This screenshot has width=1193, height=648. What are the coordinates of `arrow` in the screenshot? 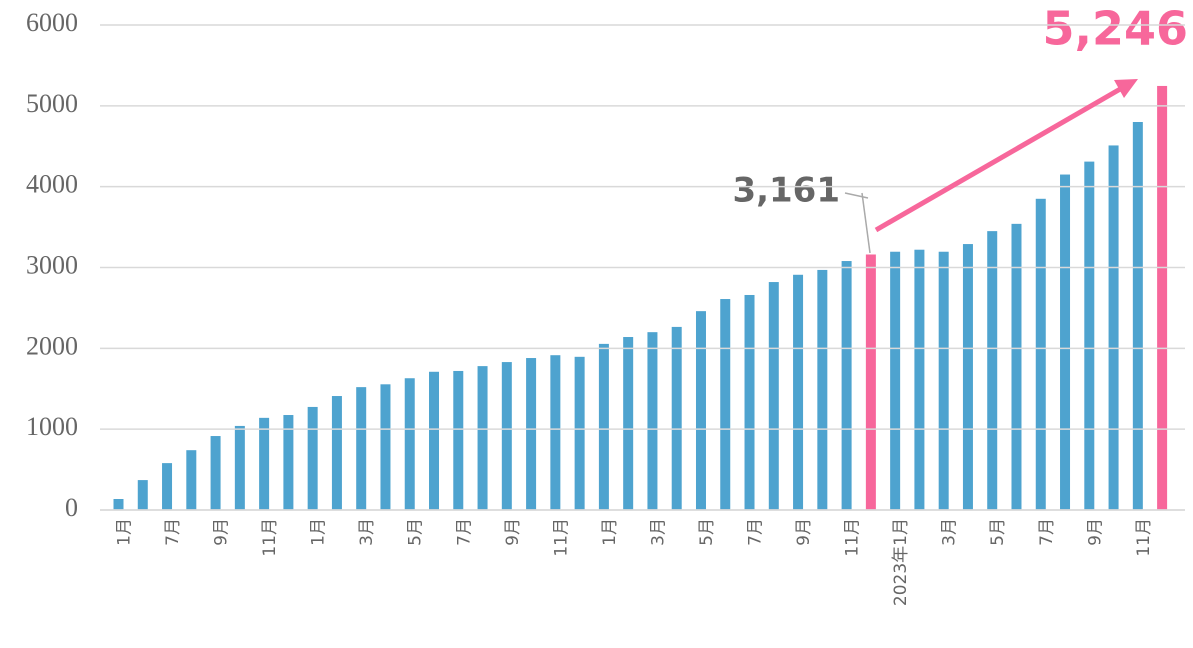 It's located at (999, 159).